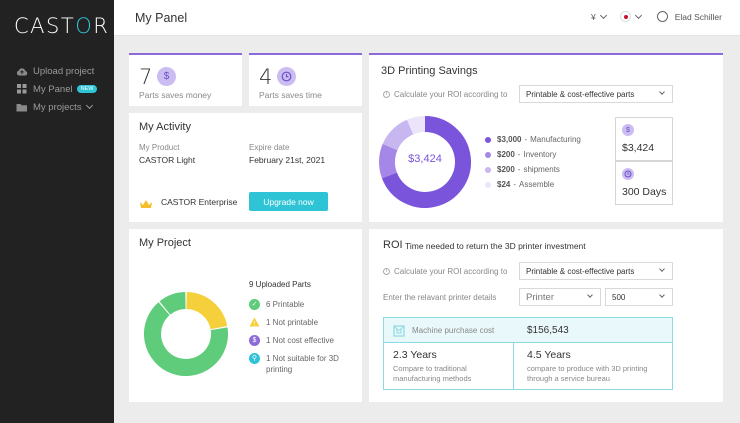 This screenshot has height=423, width=740. I want to click on legend-assemble: $24- Assemble, so click(519, 184).